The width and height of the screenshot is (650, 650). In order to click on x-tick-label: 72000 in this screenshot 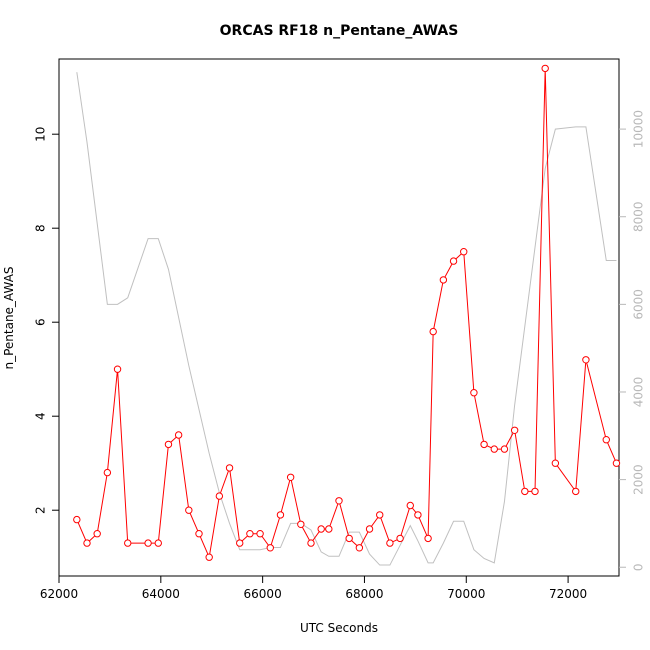, I will do `click(568, 594)`.